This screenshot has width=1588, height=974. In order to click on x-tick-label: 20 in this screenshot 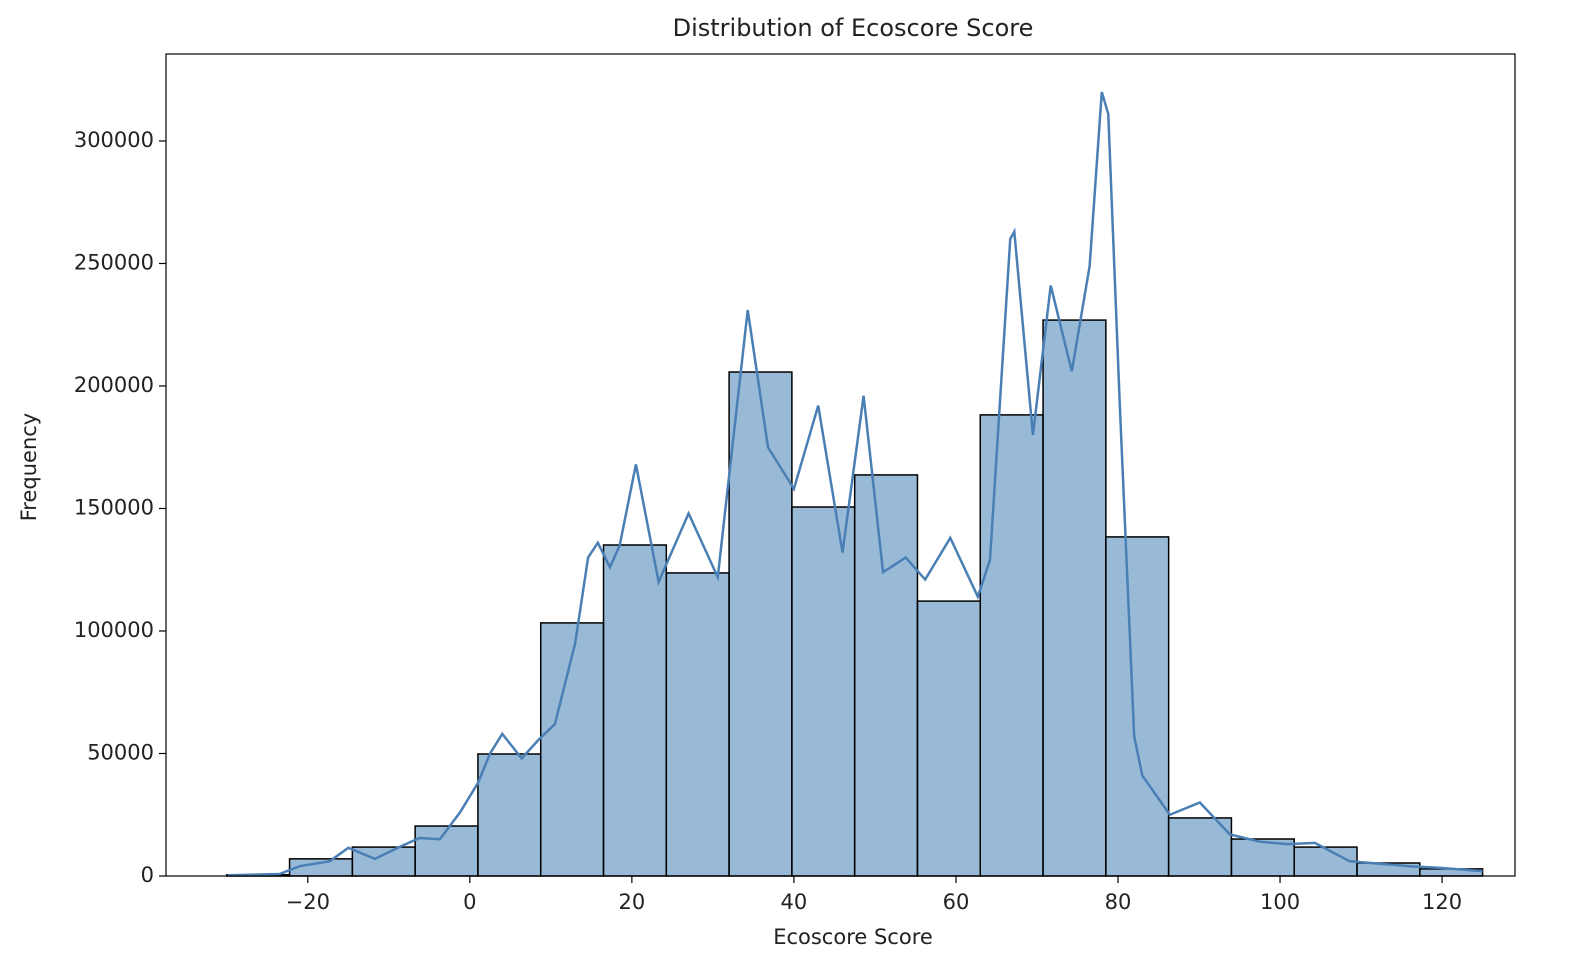, I will do `click(632, 902)`.